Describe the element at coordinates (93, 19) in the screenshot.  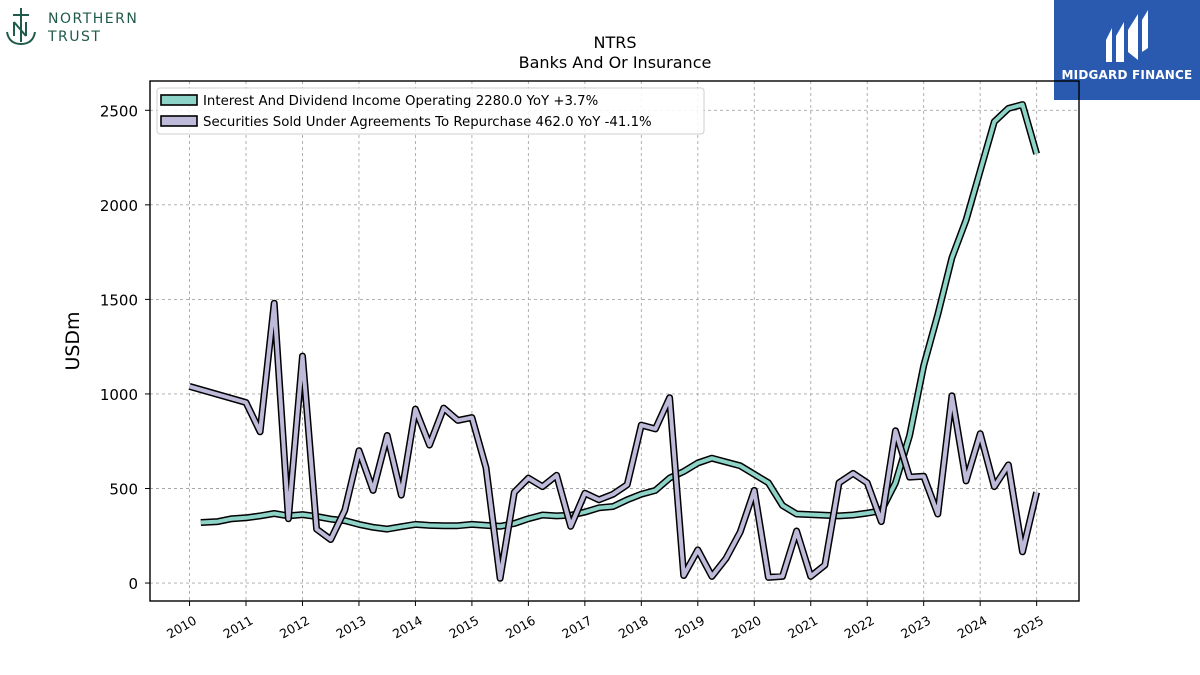
I see `brand-line-1: NORTHERN` at that location.